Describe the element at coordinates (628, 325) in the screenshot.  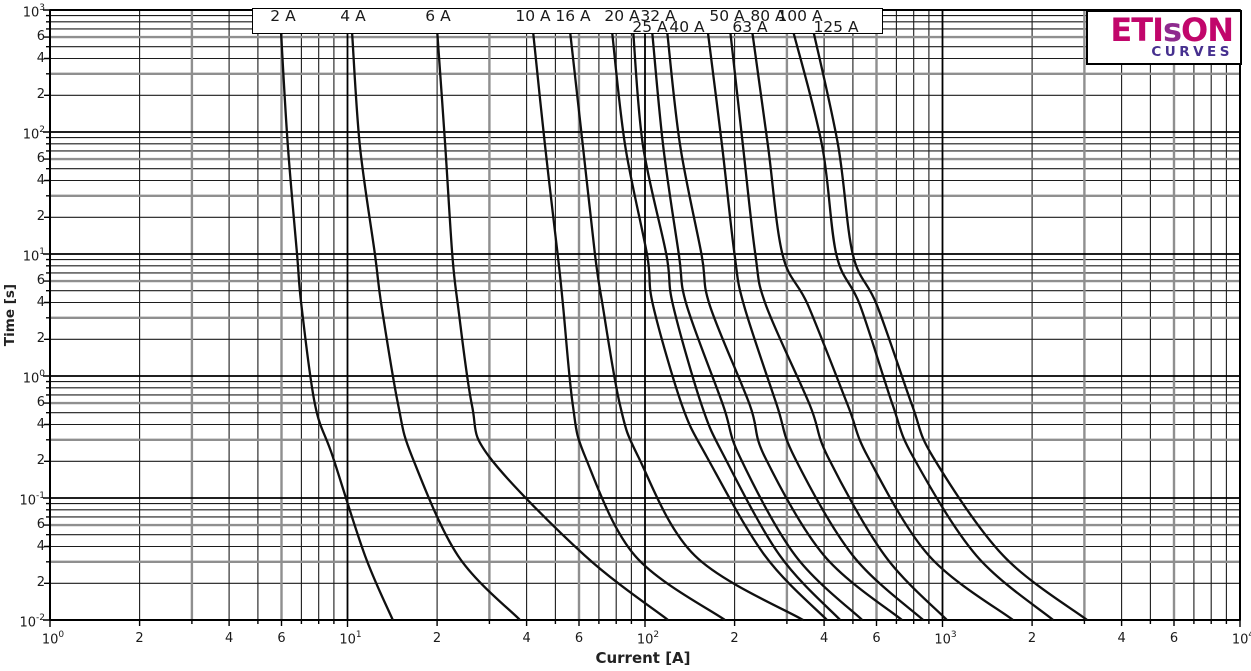
I see `curve-10a` at that location.